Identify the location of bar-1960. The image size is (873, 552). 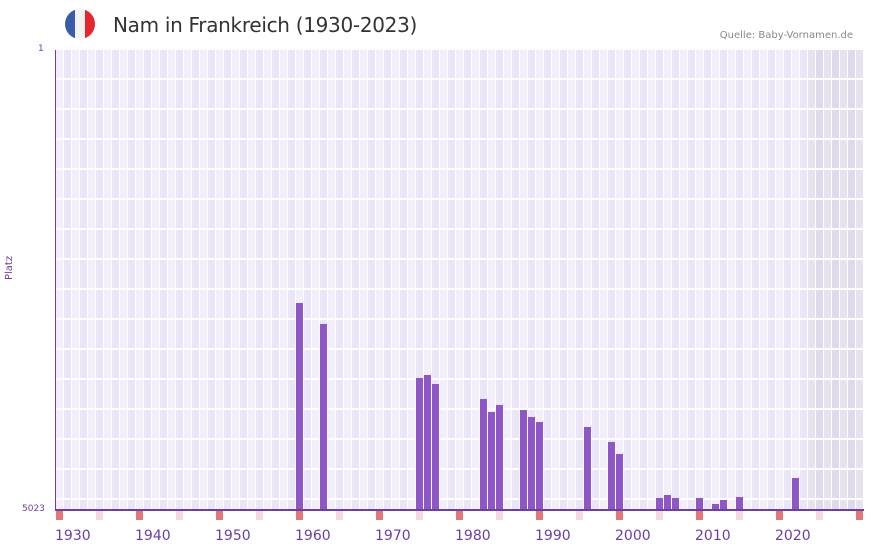
(299, 406).